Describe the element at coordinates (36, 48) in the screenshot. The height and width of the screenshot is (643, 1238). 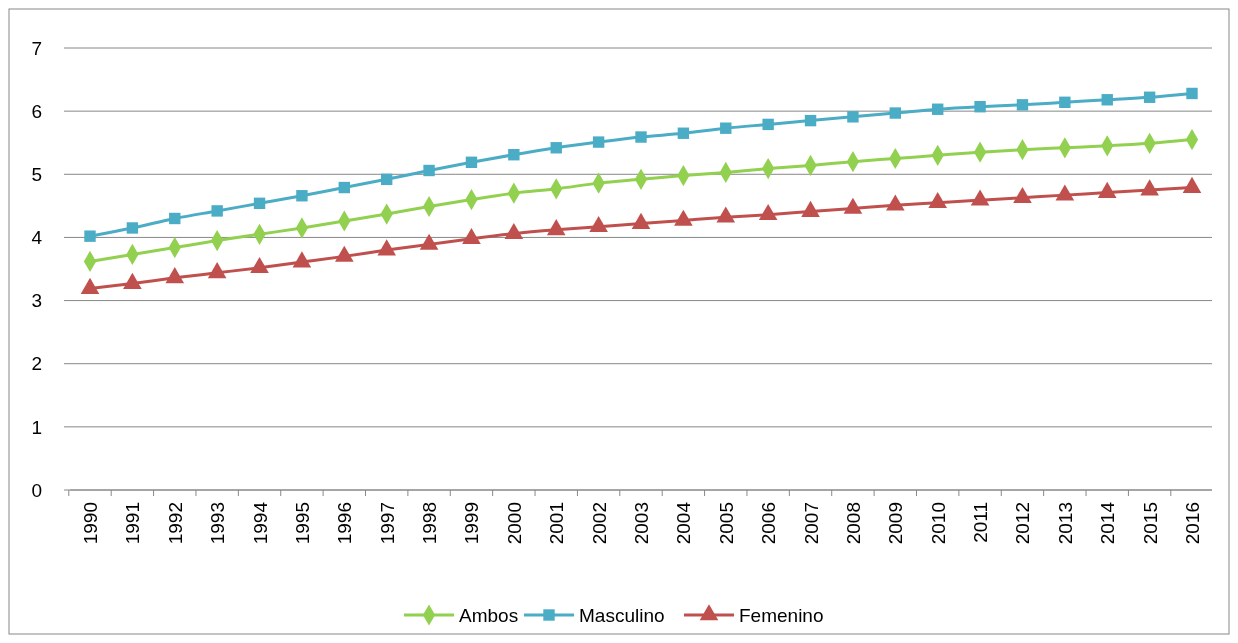
I see `y-tick-label: 7` at that location.